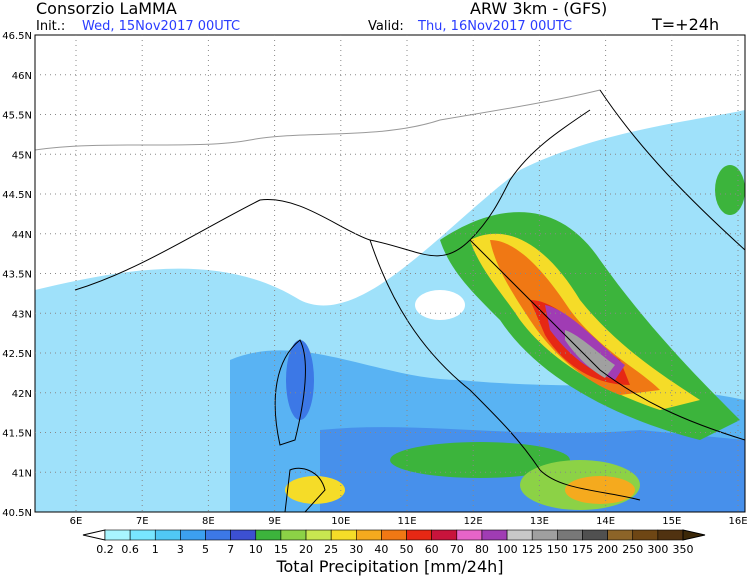 This screenshot has height=584, width=751. Describe the element at coordinates (356, 549) in the screenshot. I see `colorbar-label: 30` at that location.